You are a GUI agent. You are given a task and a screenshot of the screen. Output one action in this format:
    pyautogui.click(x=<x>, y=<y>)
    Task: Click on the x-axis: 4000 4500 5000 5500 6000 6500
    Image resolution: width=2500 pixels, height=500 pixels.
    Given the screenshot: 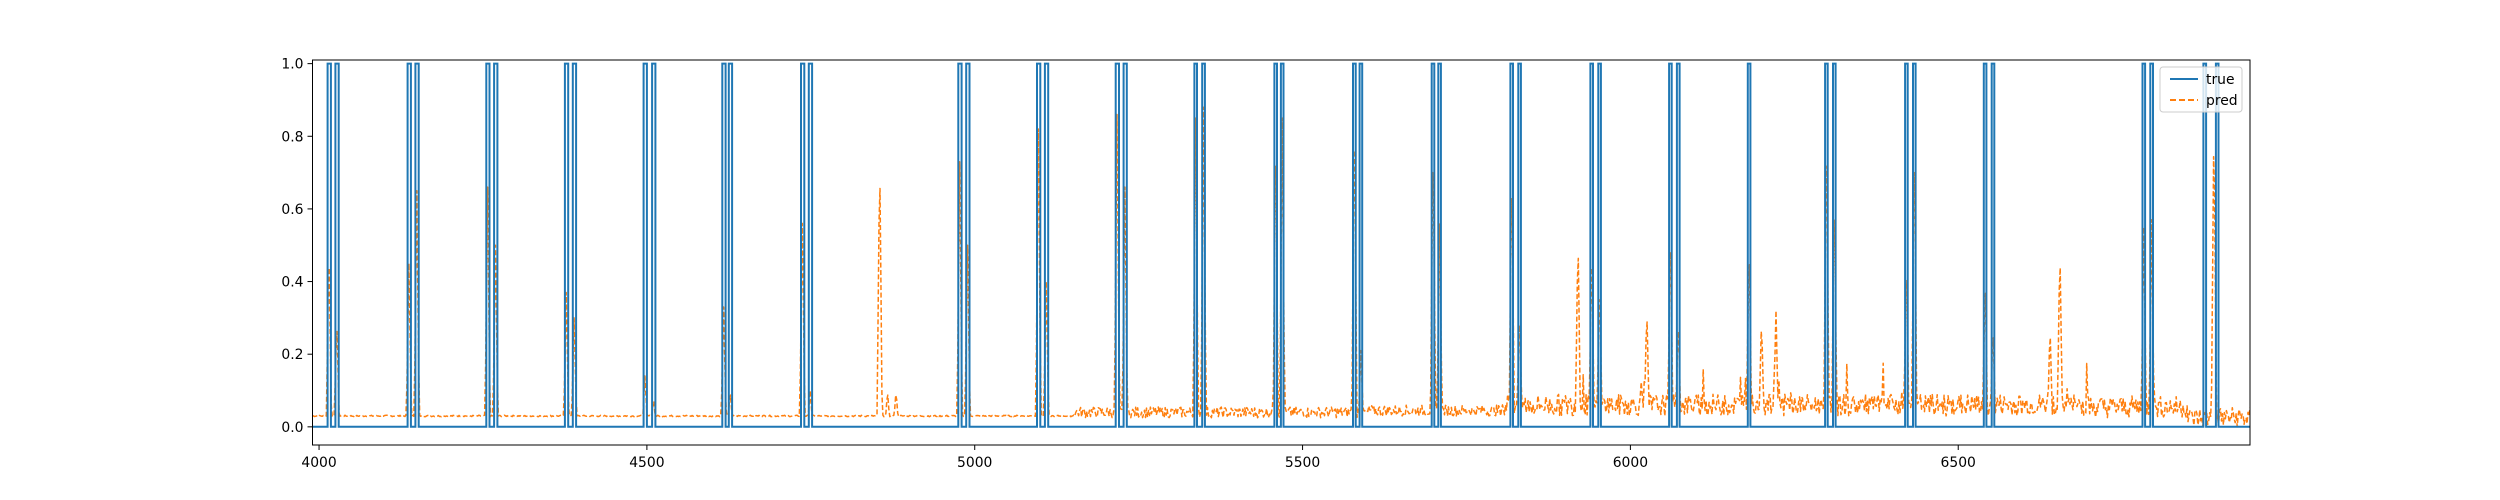 What is the action you would take?
    pyautogui.click(x=1138, y=458)
    